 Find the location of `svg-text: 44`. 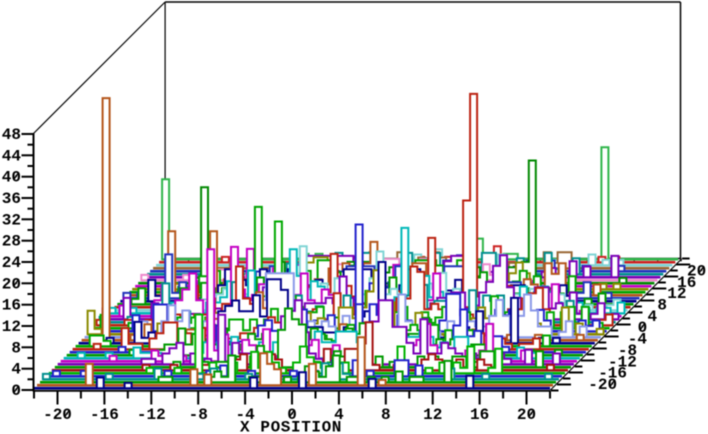

svg-text: 44 is located at coordinates (12, 156).